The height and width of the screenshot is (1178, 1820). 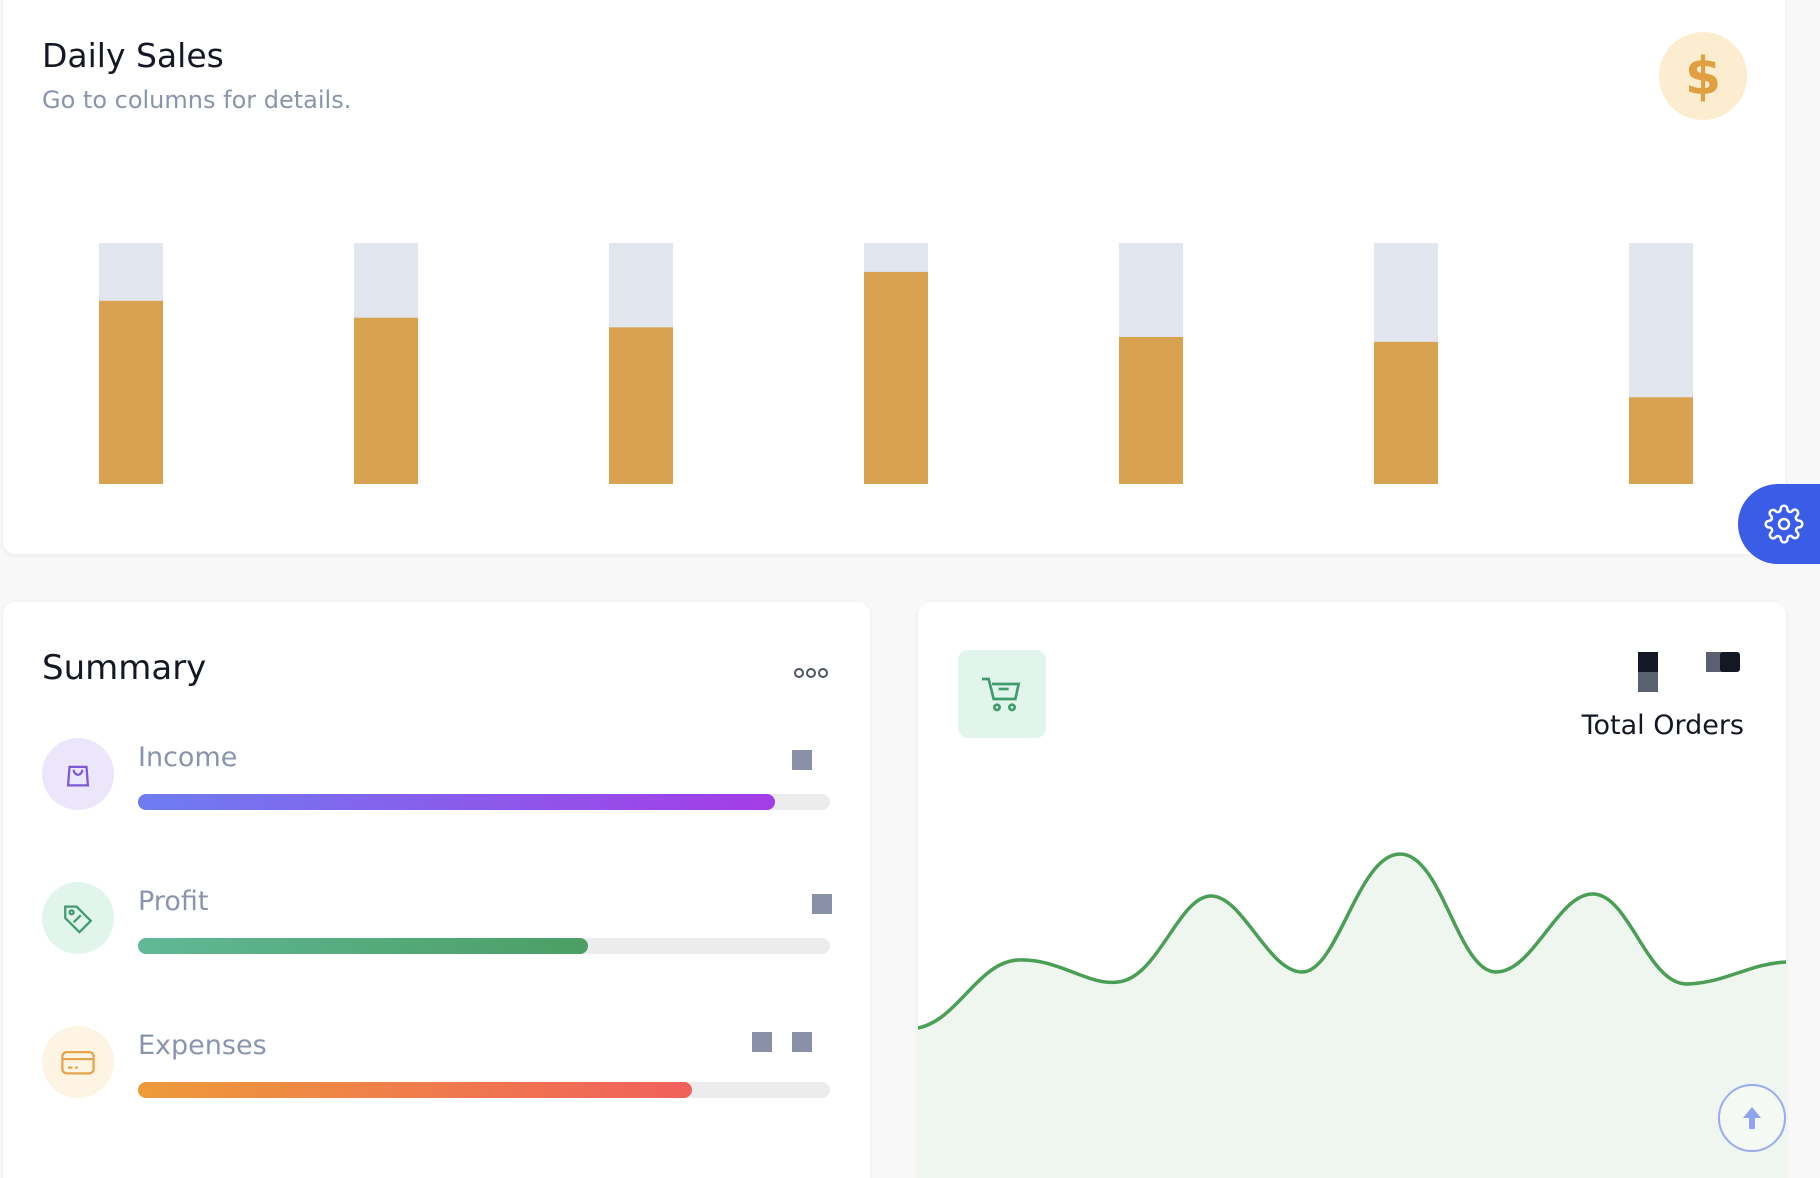 I want to click on summary-item-income: Income, so click(x=442, y=778).